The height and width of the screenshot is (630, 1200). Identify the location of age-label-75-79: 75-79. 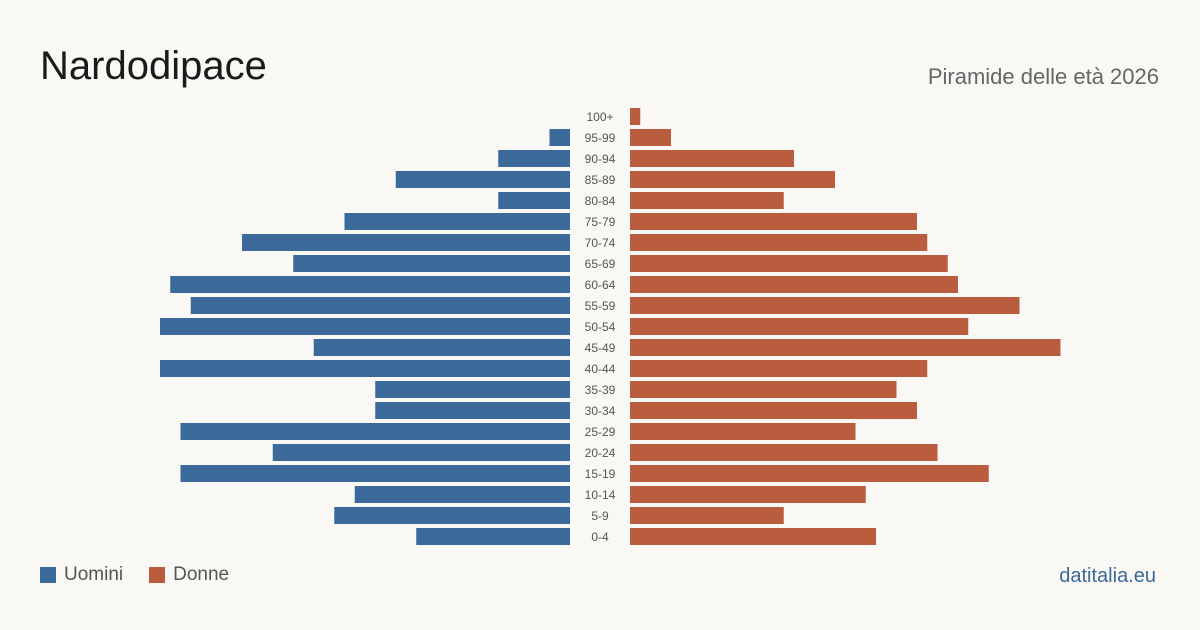
(600, 222).